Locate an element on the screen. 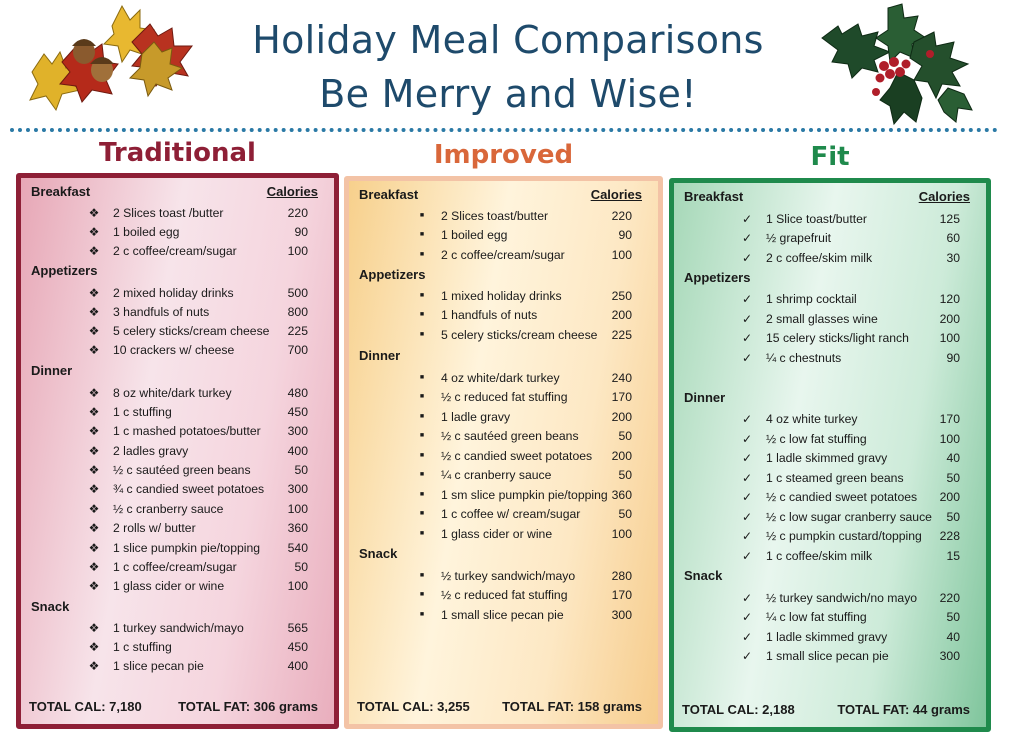  list-item: ■ 1 glass cider or wine 100 is located at coordinates (503, 534).